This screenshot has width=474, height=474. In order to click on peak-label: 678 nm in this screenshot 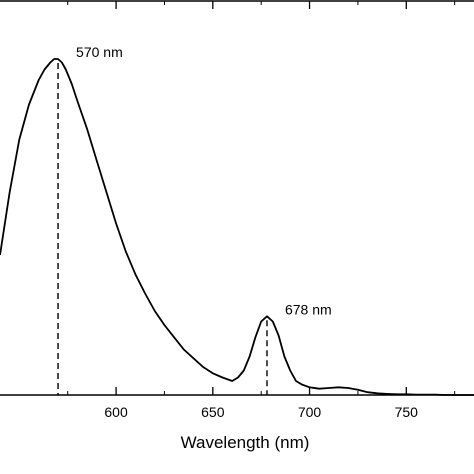, I will do `click(308, 309)`.